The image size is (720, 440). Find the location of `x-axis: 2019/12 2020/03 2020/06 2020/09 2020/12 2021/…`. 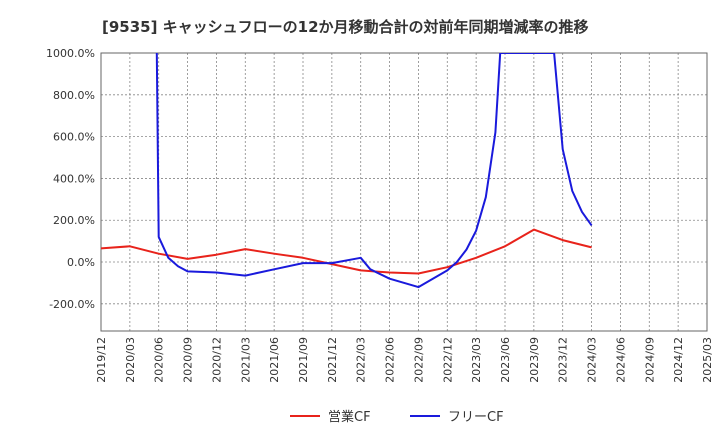

x-axis: 2019/12 2020/03 2020/06 2020/09 2020/12 2021/… is located at coordinates (404, 360).